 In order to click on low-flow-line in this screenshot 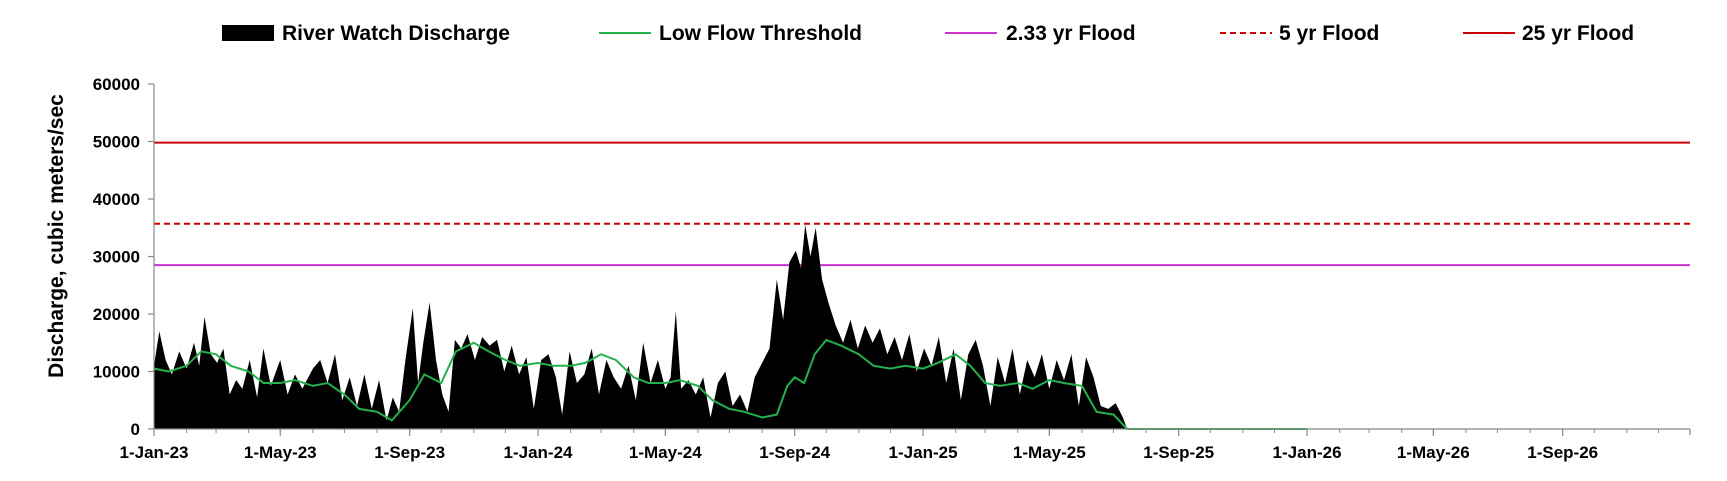, I will do `click(730, 384)`.